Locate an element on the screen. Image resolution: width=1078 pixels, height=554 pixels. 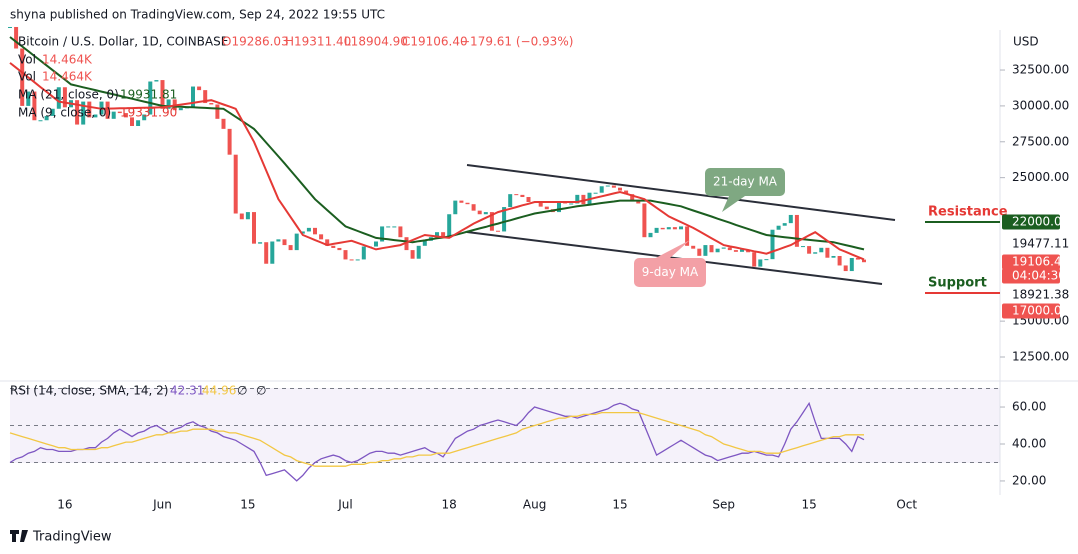
rsi-title: RSI (14, close, SMA, 14, 2) is located at coordinates (89, 391).